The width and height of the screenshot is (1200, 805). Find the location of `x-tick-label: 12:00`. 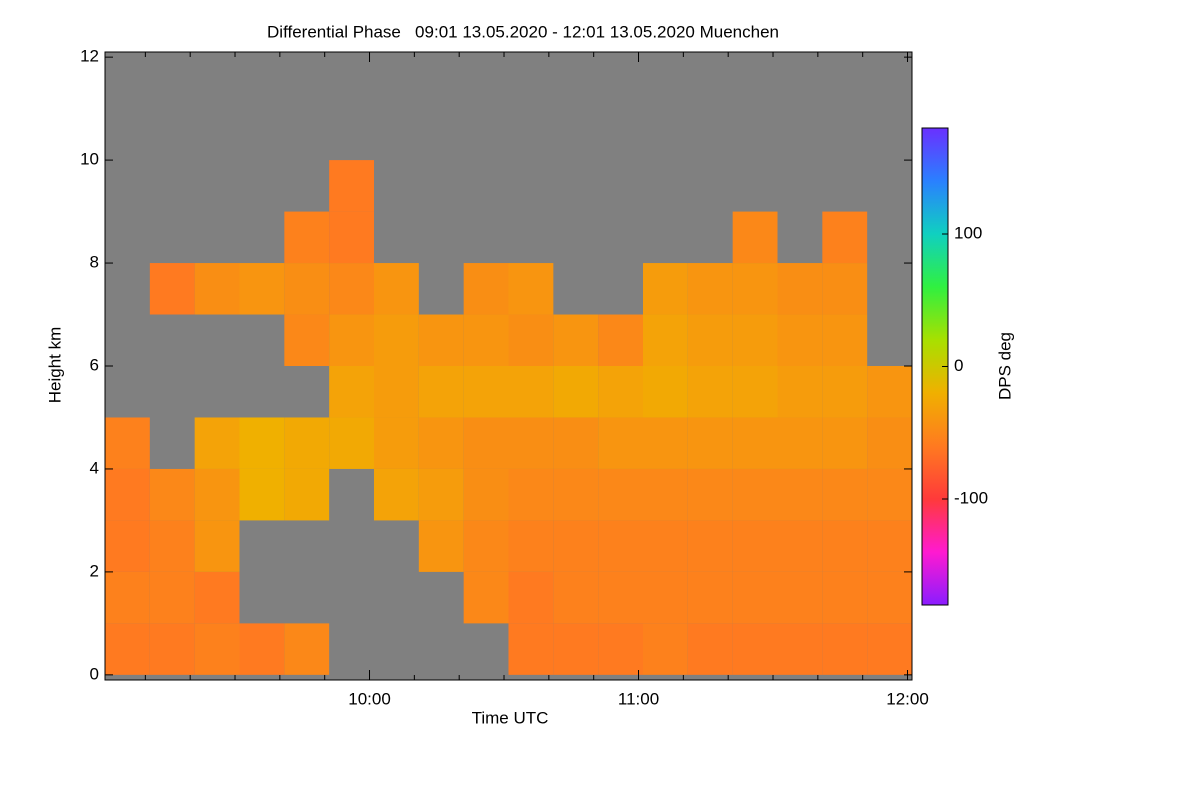

x-tick-label: 12:00 is located at coordinates (907, 698).